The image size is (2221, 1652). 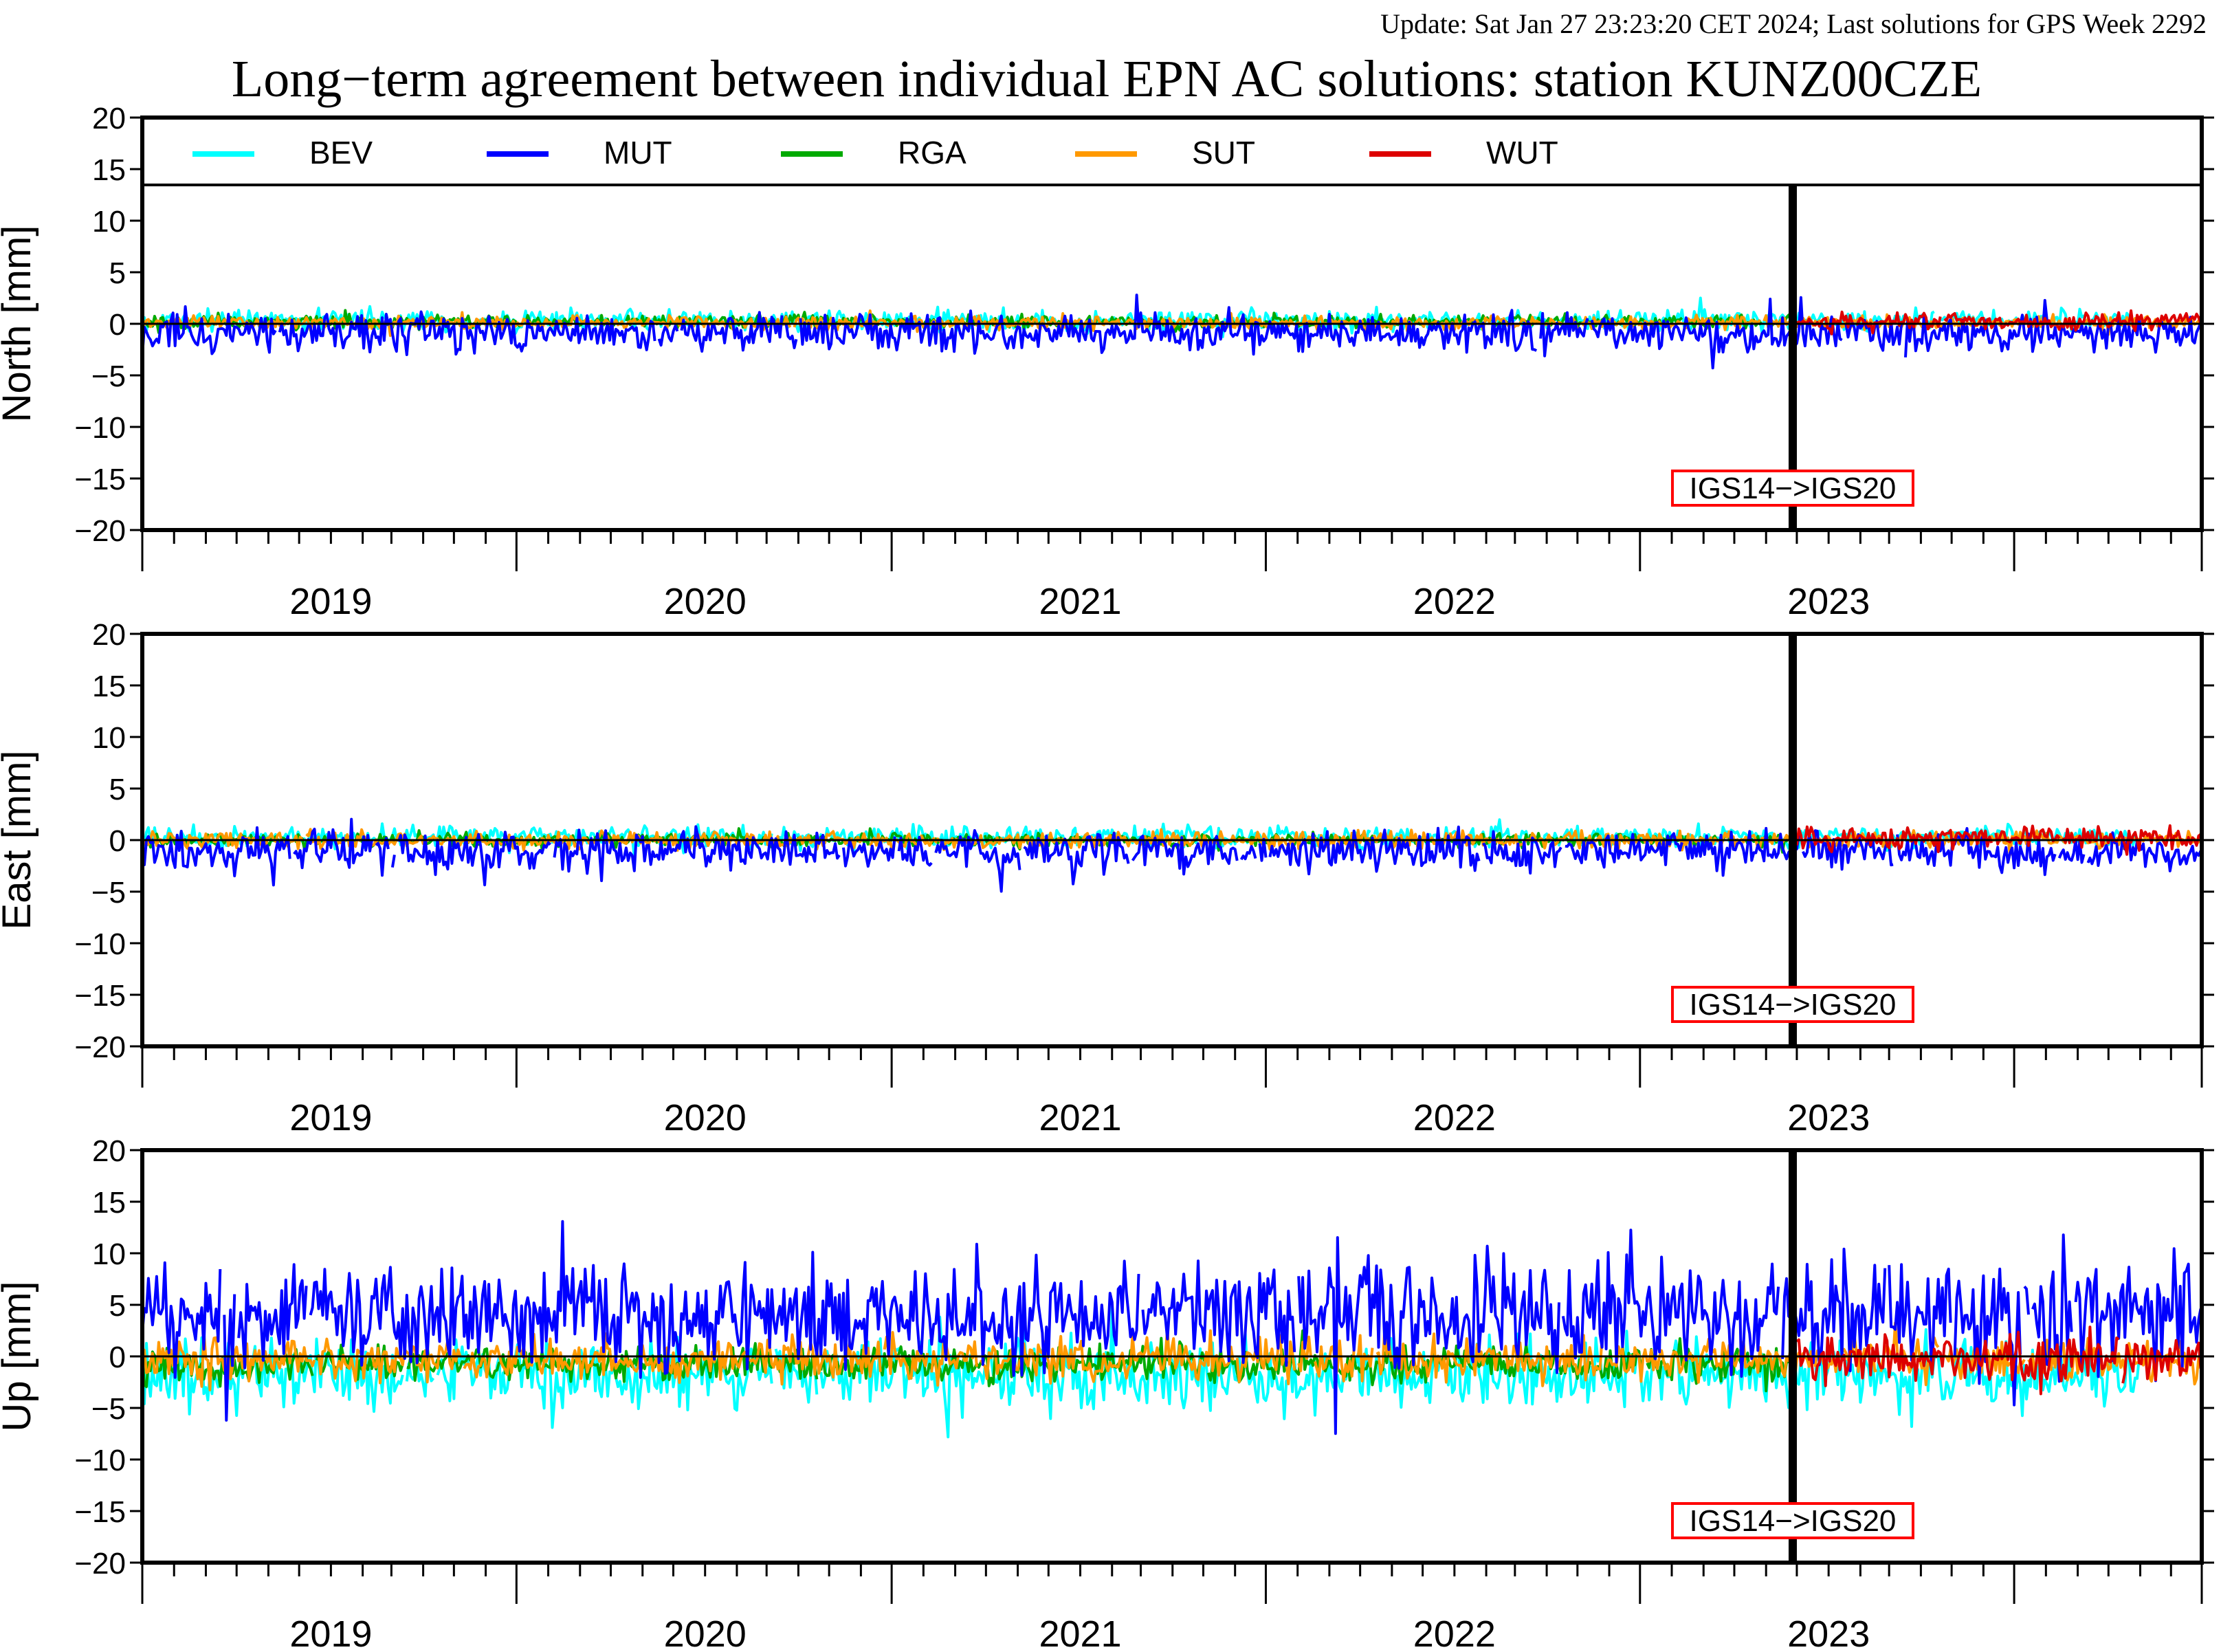 What do you see at coordinates (638, 152) in the screenshot?
I see `legend-label-mut: MUT` at bounding box center [638, 152].